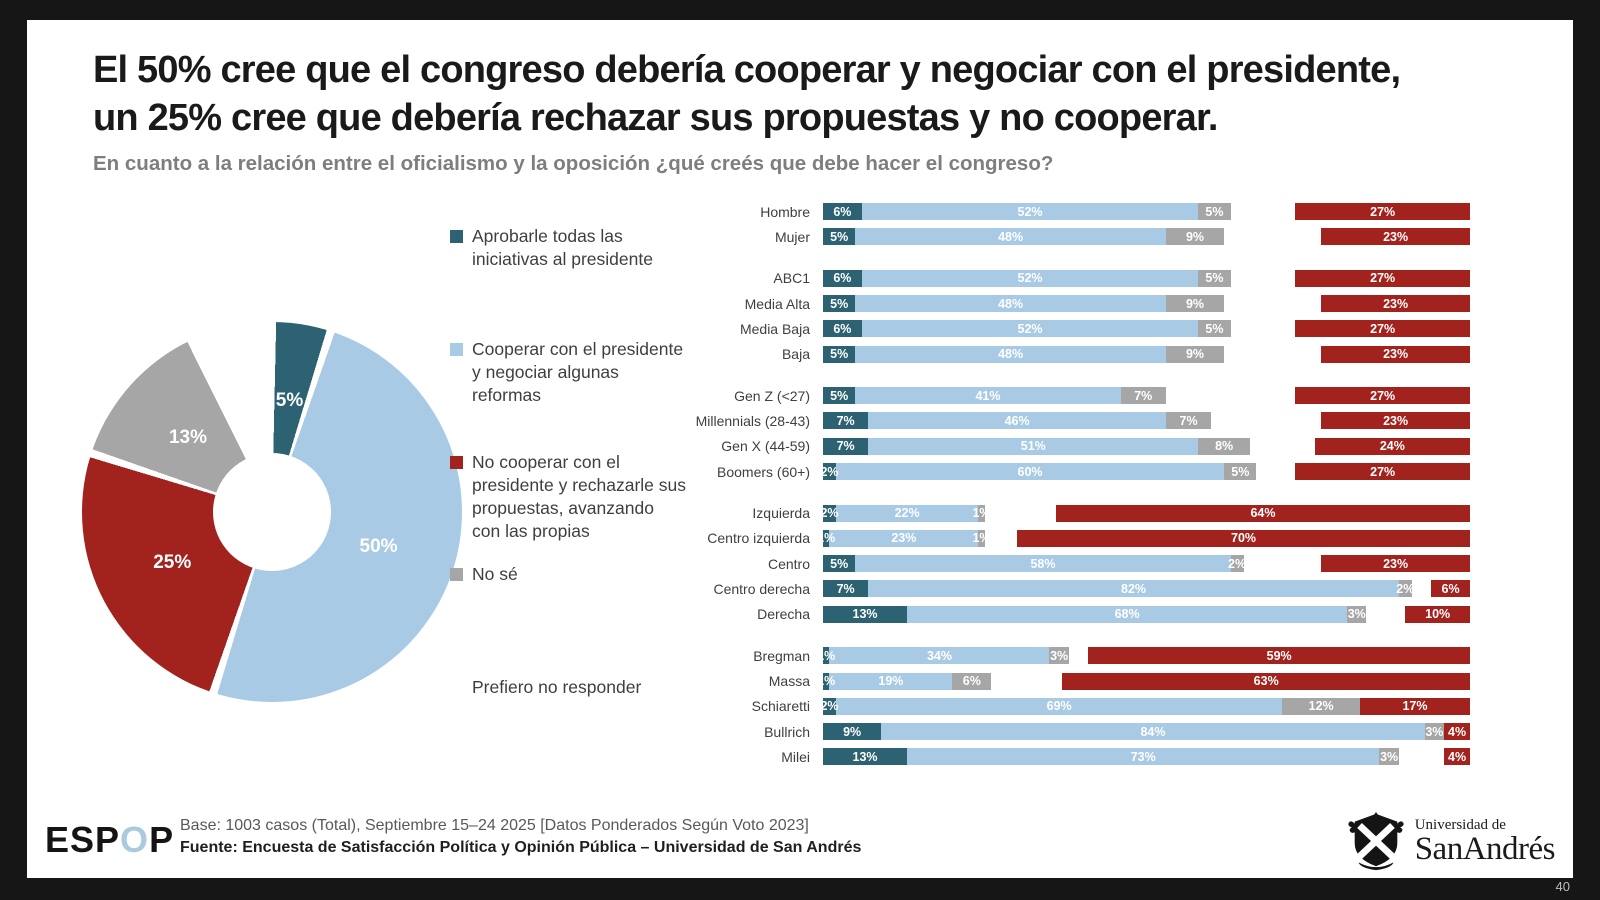 The height and width of the screenshot is (900, 1600). What do you see at coordinates (568, 574) in the screenshot?
I see `legend-item-no-se: No sé` at bounding box center [568, 574].